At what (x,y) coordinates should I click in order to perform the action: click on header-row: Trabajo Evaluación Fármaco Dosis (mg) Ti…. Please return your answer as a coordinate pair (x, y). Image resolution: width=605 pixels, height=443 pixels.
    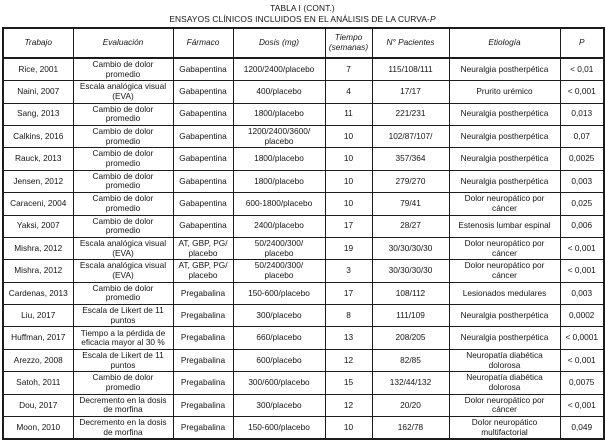
    Looking at the image, I should click on (303, 43).